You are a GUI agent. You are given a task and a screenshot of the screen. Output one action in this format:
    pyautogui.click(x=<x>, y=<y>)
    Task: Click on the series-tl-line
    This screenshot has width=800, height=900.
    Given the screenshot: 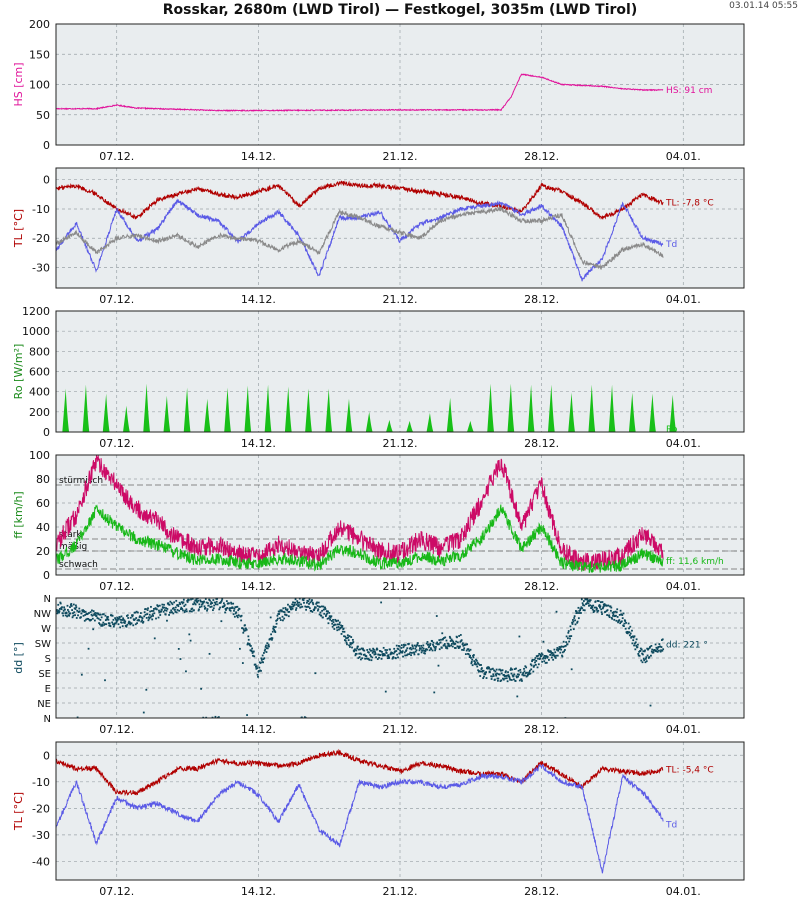 What is the action you would take?
    pyautogui.click(x=360, y=772)
    